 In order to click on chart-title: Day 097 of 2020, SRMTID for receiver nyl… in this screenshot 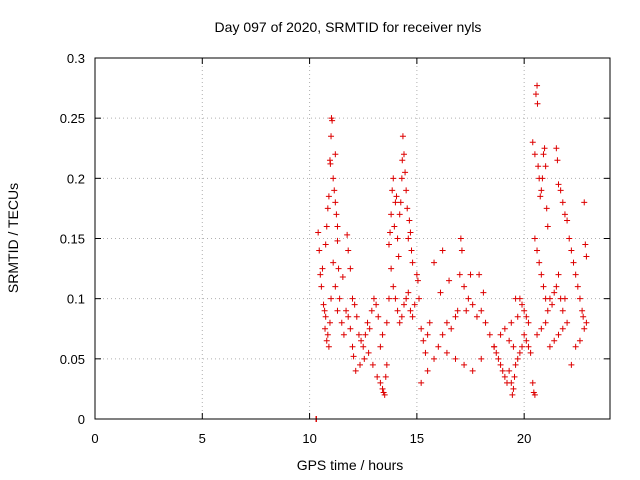, I will do `click(348, 27)`.